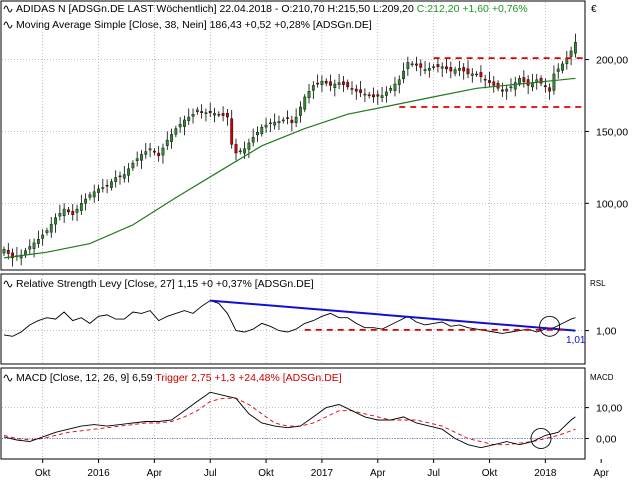 This screenshot has height=485, width=640. What do you see at coordinates (550, 326) in the screenshot?
I see `rsl-highlight-circle` at bounding box center [550, 326].